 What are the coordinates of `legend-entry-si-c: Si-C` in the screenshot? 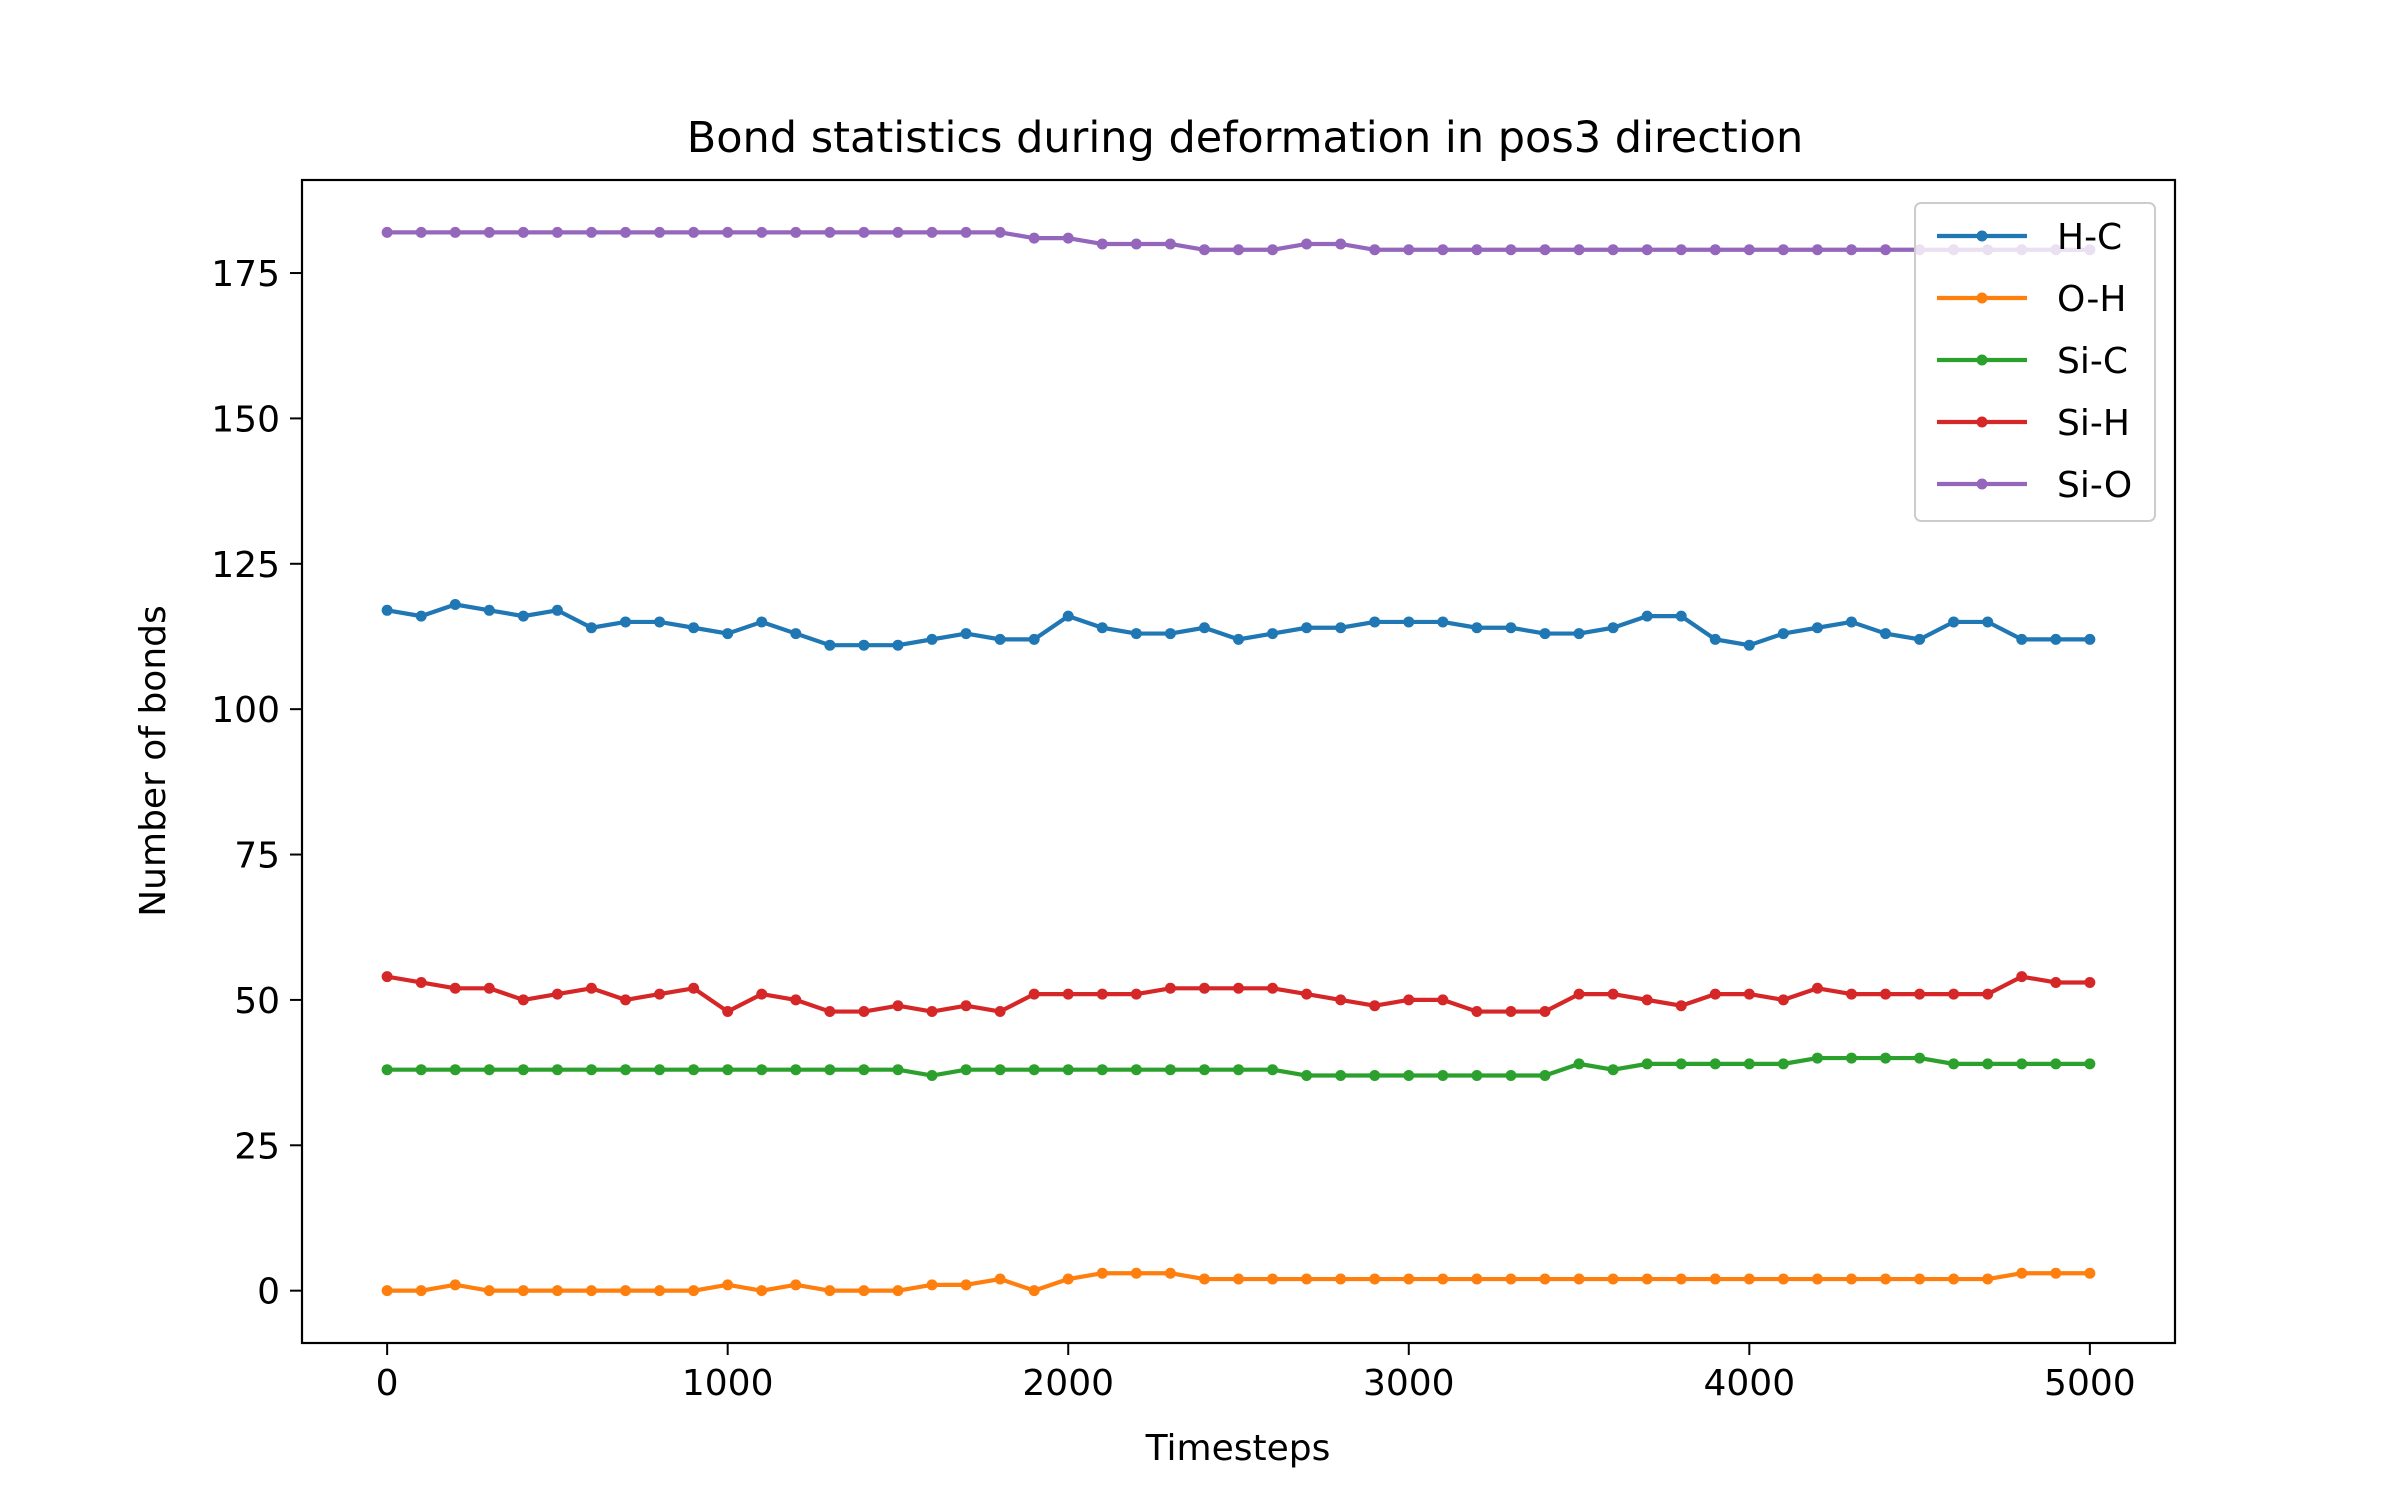 It's located at (2032, 361).